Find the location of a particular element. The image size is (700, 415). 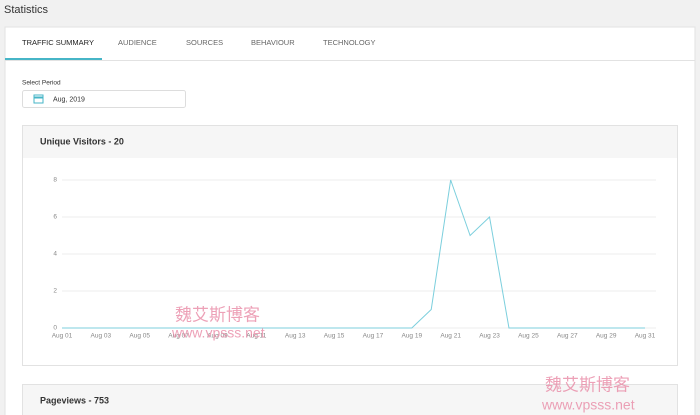

x-tick-label: Aug 29 is located at coordinates (606, 336).